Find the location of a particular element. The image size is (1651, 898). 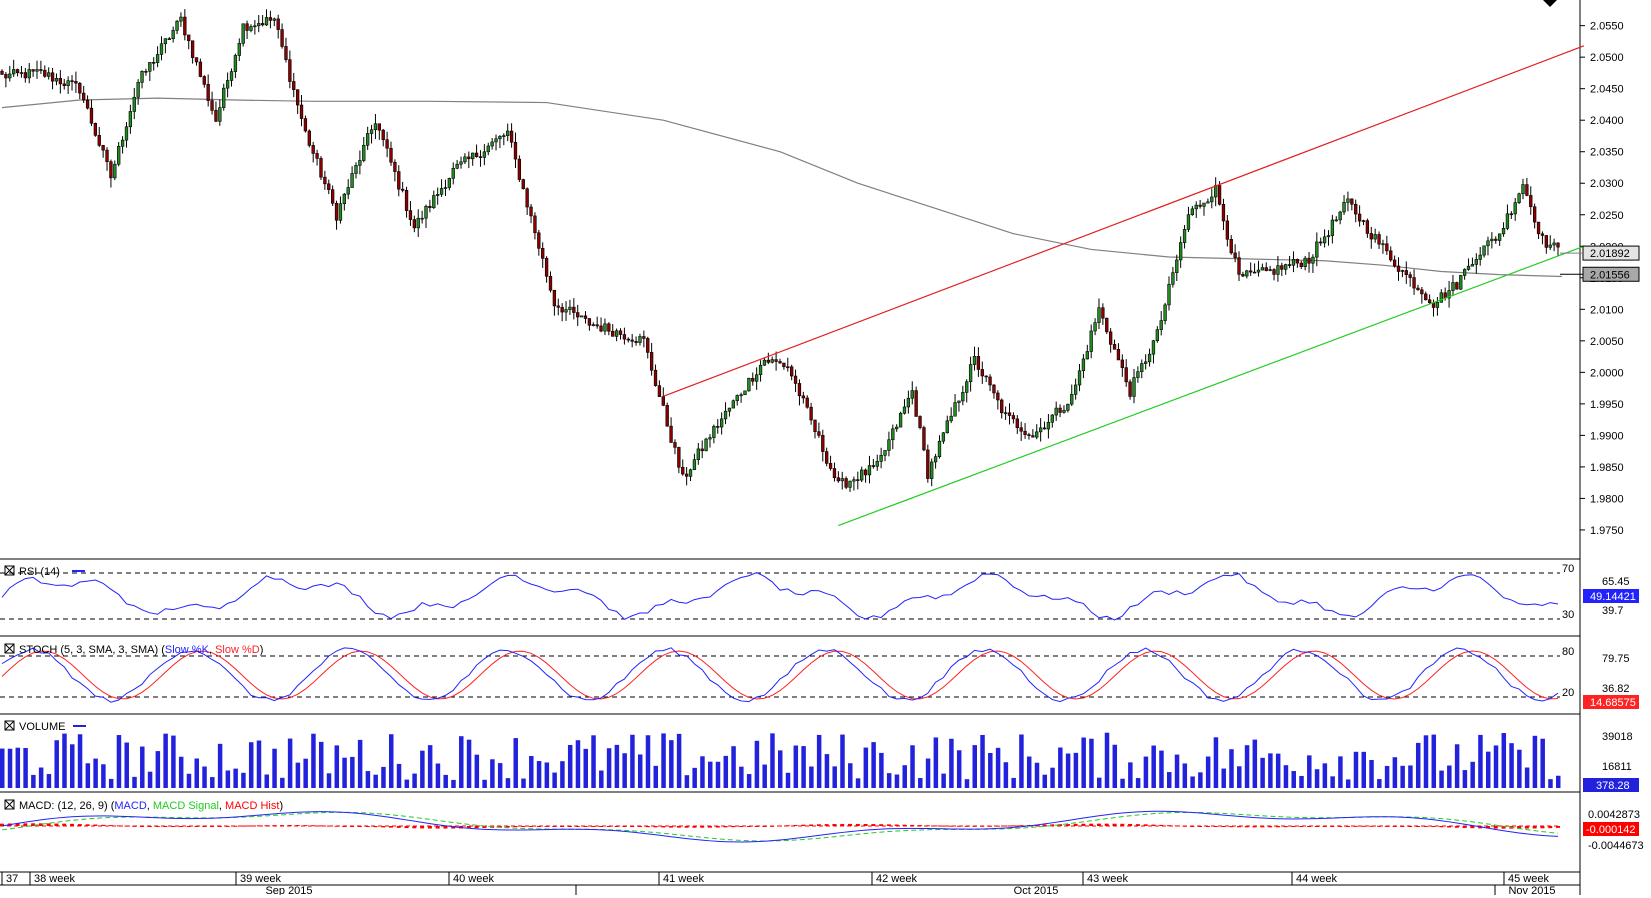

rsi-close-icon is located at coordinates (9, 570).